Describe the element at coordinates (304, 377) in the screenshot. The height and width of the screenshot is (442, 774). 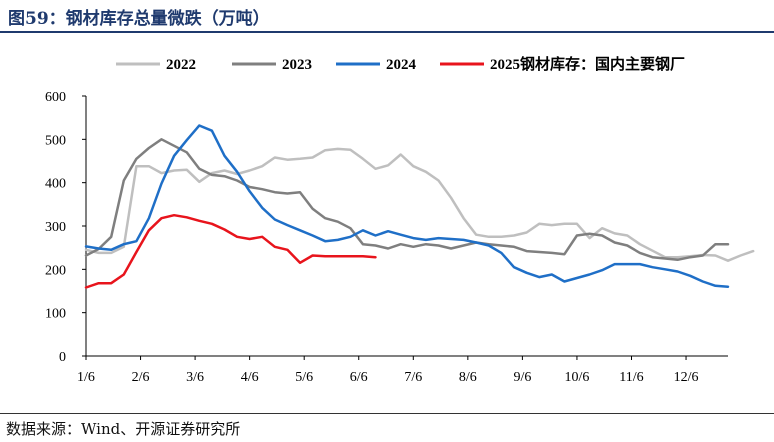
I see `x-tick-label: 5/6` at that location.